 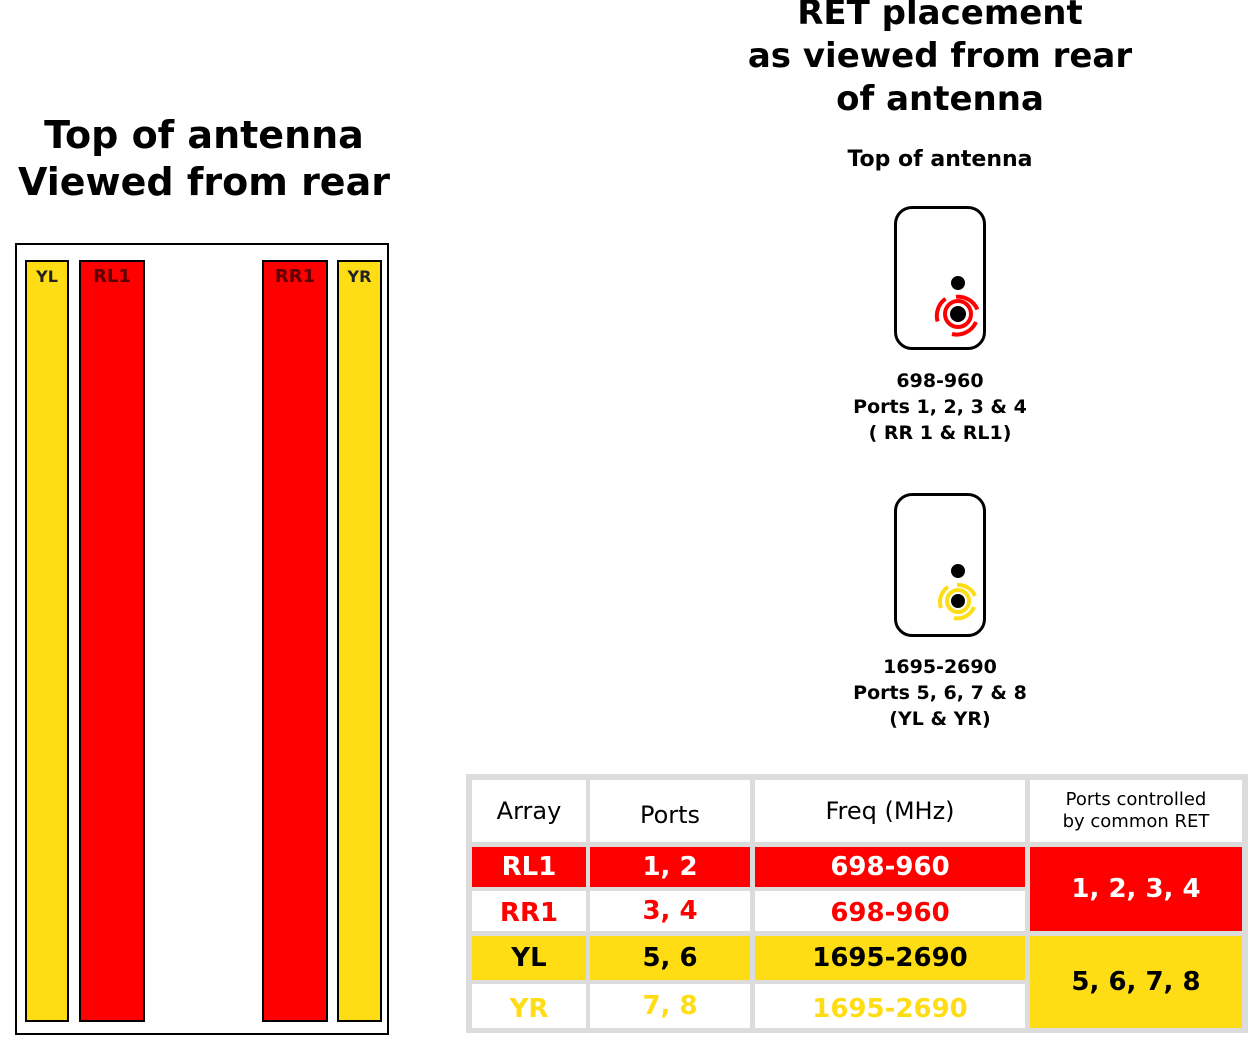 What do you see at coordinates (359, 276) in the screenshot?
I see `array-column-label: YR` at bounding box center [359, 276].